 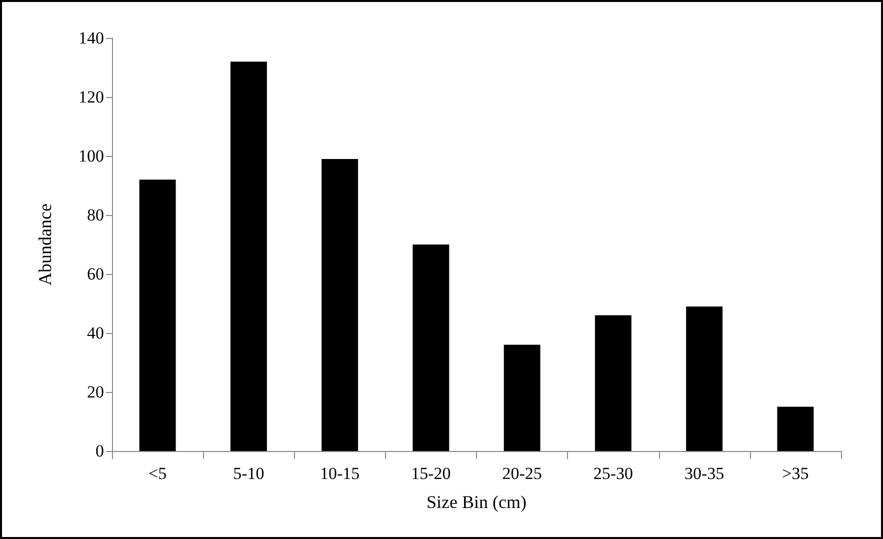 I want to click on x-tick-label: <5, so click(x=157, y=473).